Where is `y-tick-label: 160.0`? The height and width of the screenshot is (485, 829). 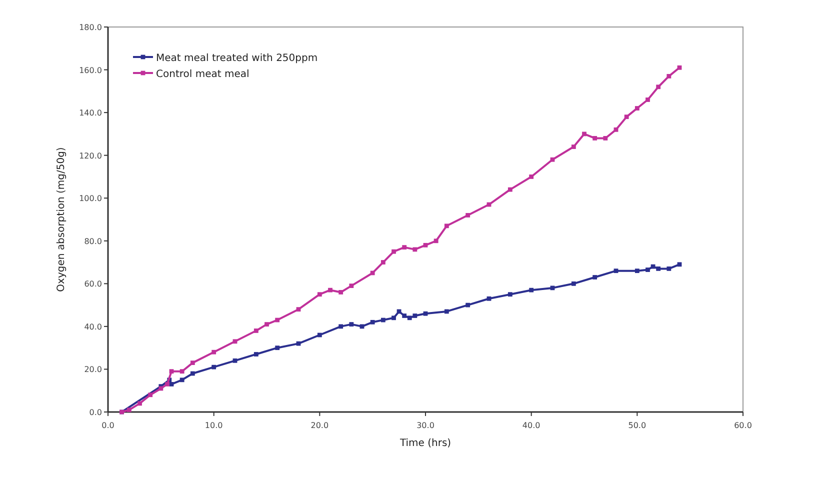
y-tick-label: 160.0 is located at coordinates (90, 70).